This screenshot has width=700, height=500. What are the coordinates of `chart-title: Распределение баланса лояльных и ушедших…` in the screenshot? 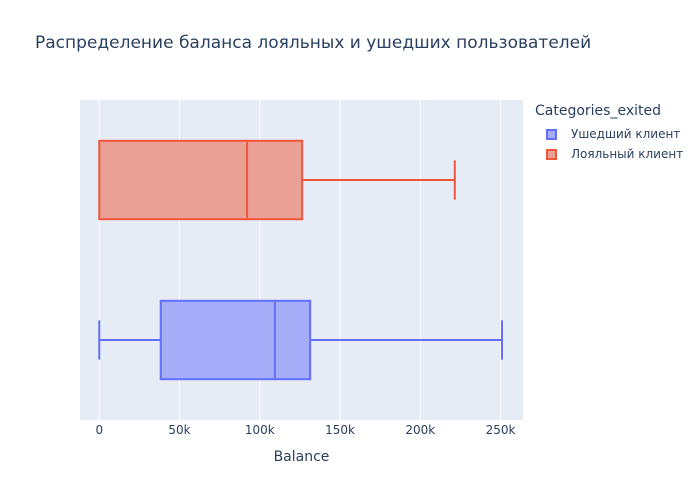 It's located at (313, 43).